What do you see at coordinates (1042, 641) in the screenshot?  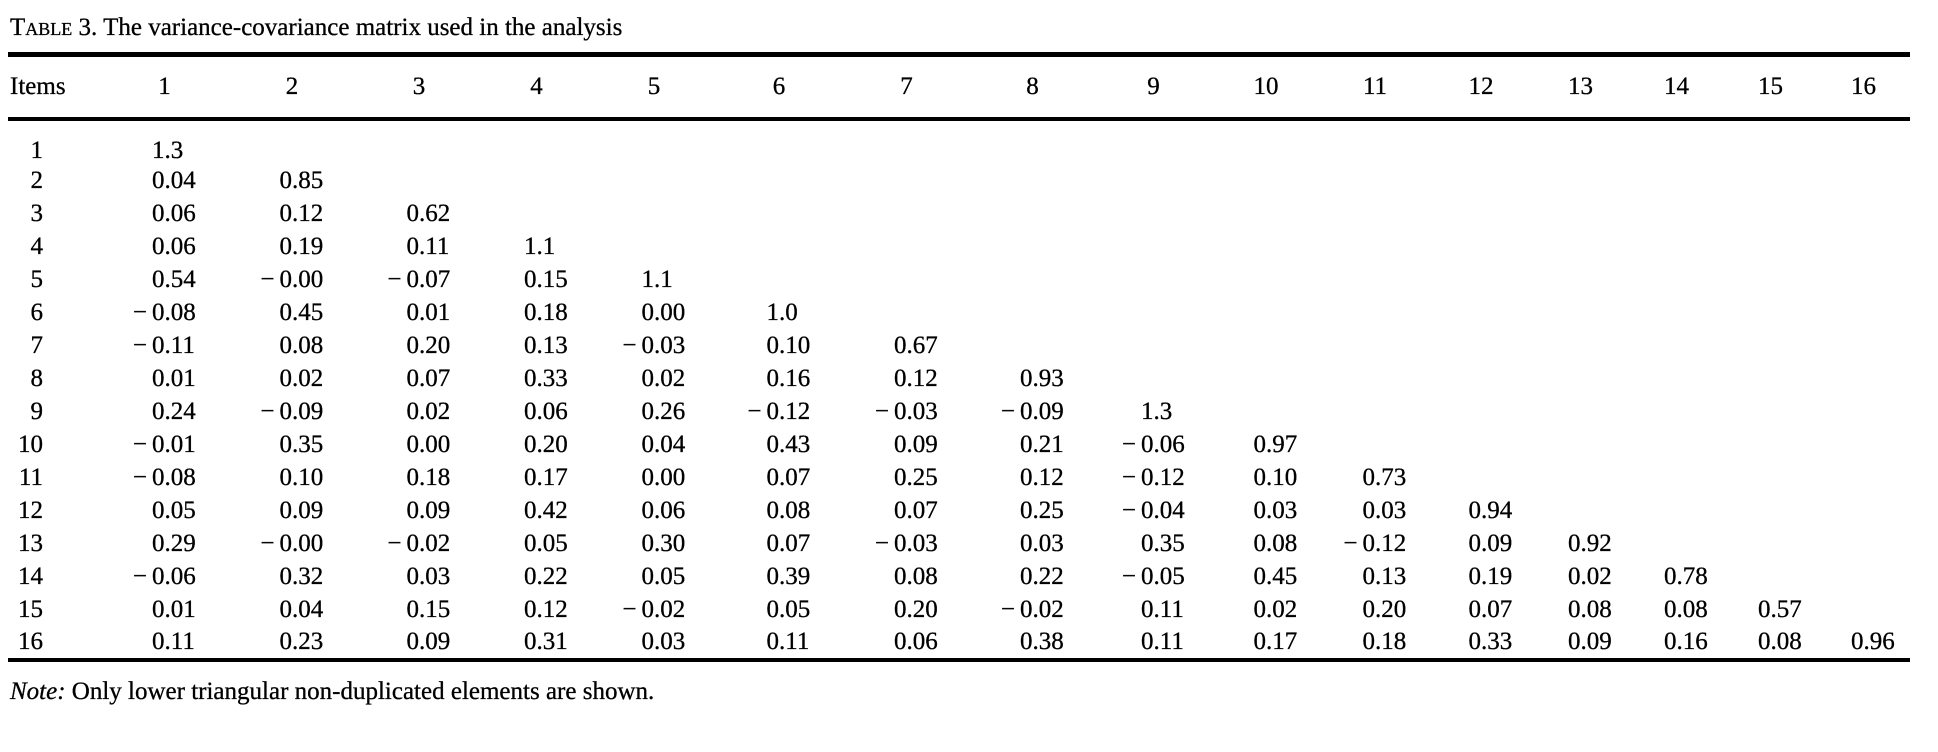 I see `matrix-cell: 0.38` at bounding box center [1042, 641].